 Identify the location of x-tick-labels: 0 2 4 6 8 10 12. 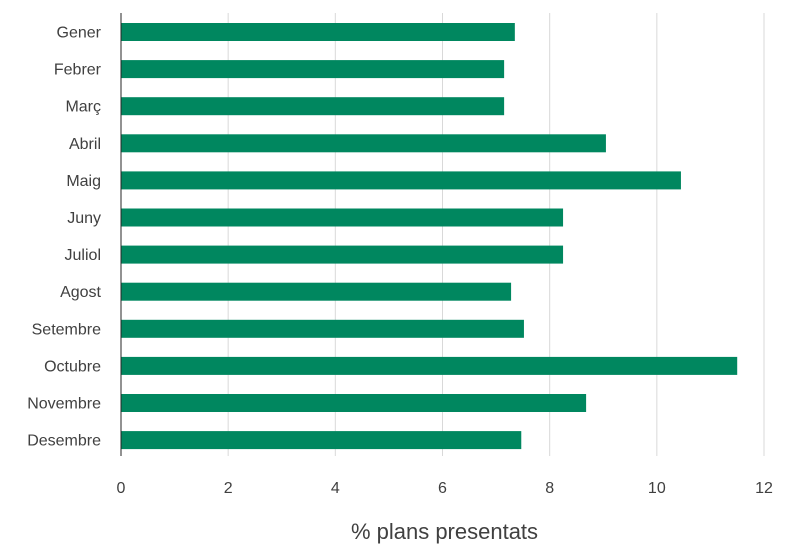
(445, 488).